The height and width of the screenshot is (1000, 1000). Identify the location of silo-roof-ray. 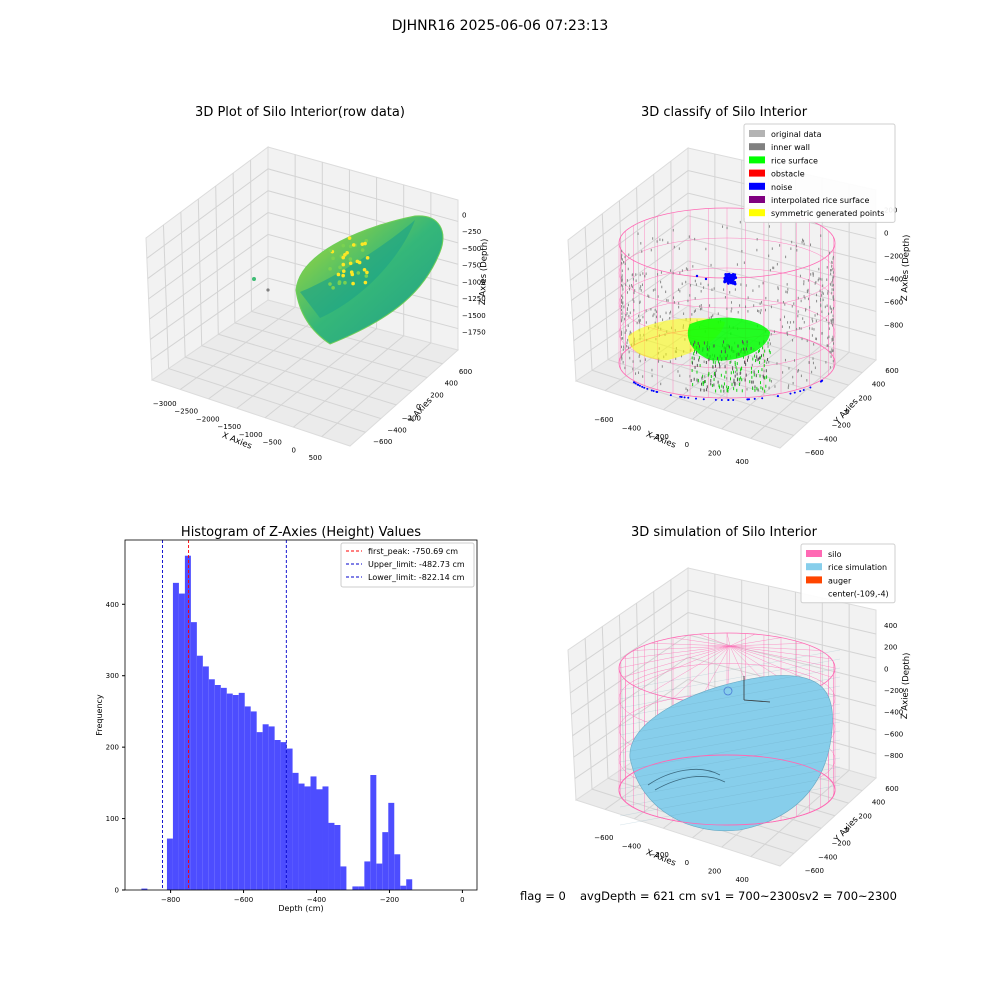
(676, 652).